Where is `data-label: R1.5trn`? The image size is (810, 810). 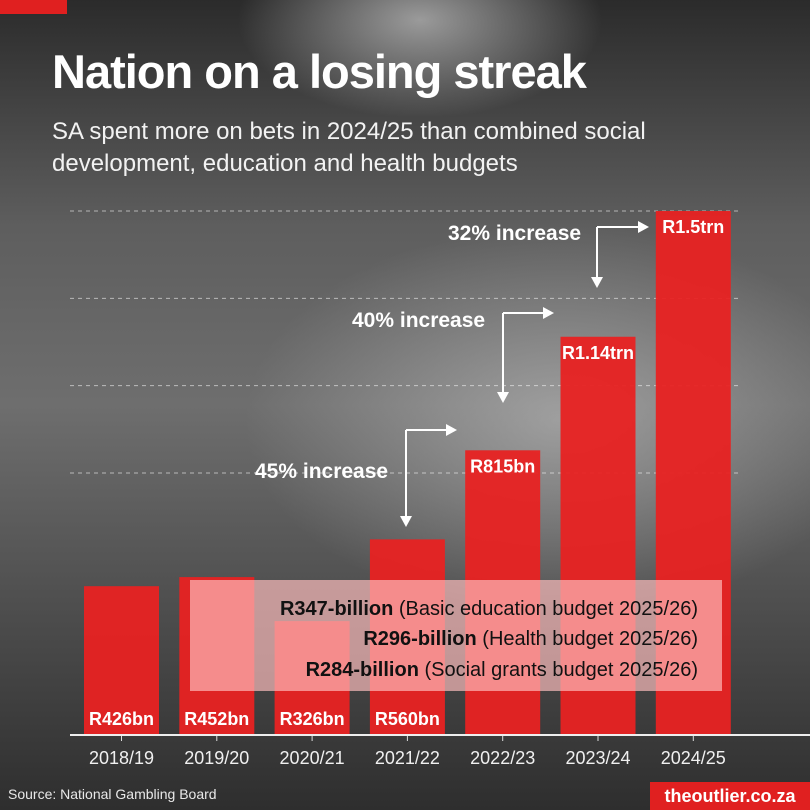 data-label: R1.5trn is located at coordinates (693, 227).